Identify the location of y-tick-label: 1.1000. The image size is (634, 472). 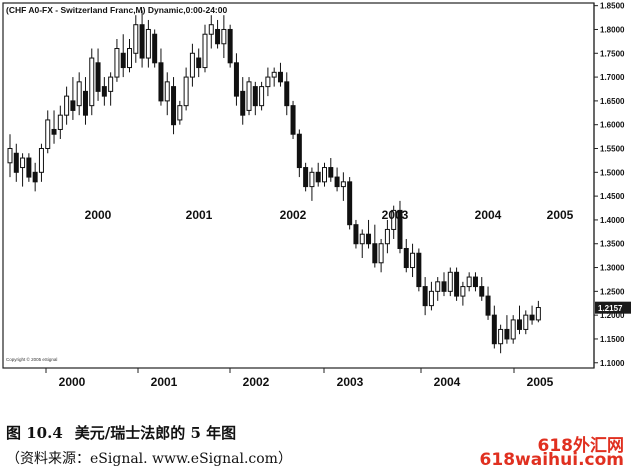
(612, 363).